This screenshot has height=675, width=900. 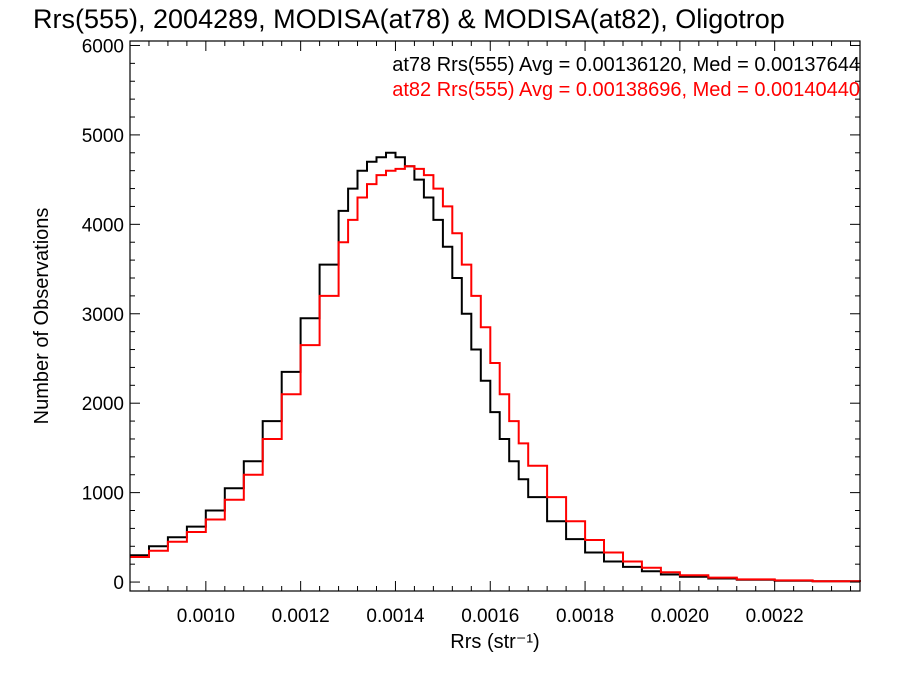 What do you see at coordinates (103, 225) in the screenshot?
I see `y-tick-label: 4000` at bounding box center [103, 225].